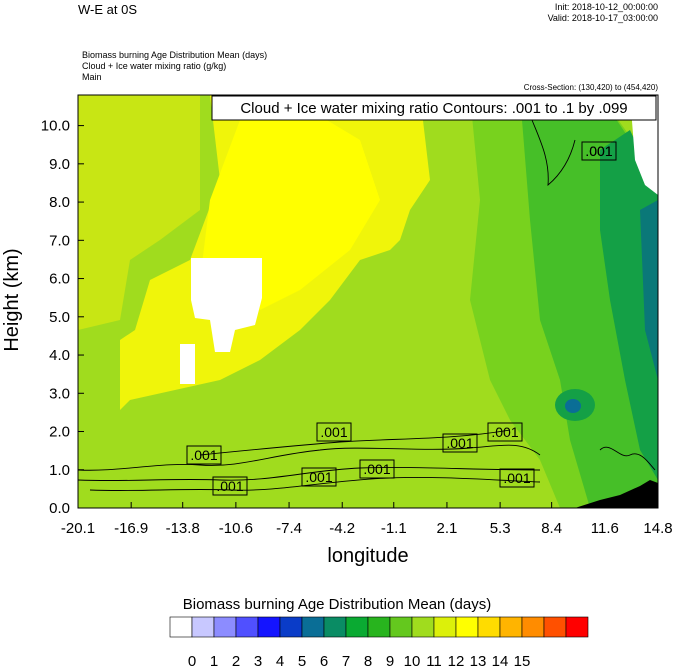 The height and width of the screenshot is (667, 674). Describe the element at coordinates (590, 87) in the screenshot. I see `cross-section-label: Cross-Section: (130,420) to (454,420)` at that location.